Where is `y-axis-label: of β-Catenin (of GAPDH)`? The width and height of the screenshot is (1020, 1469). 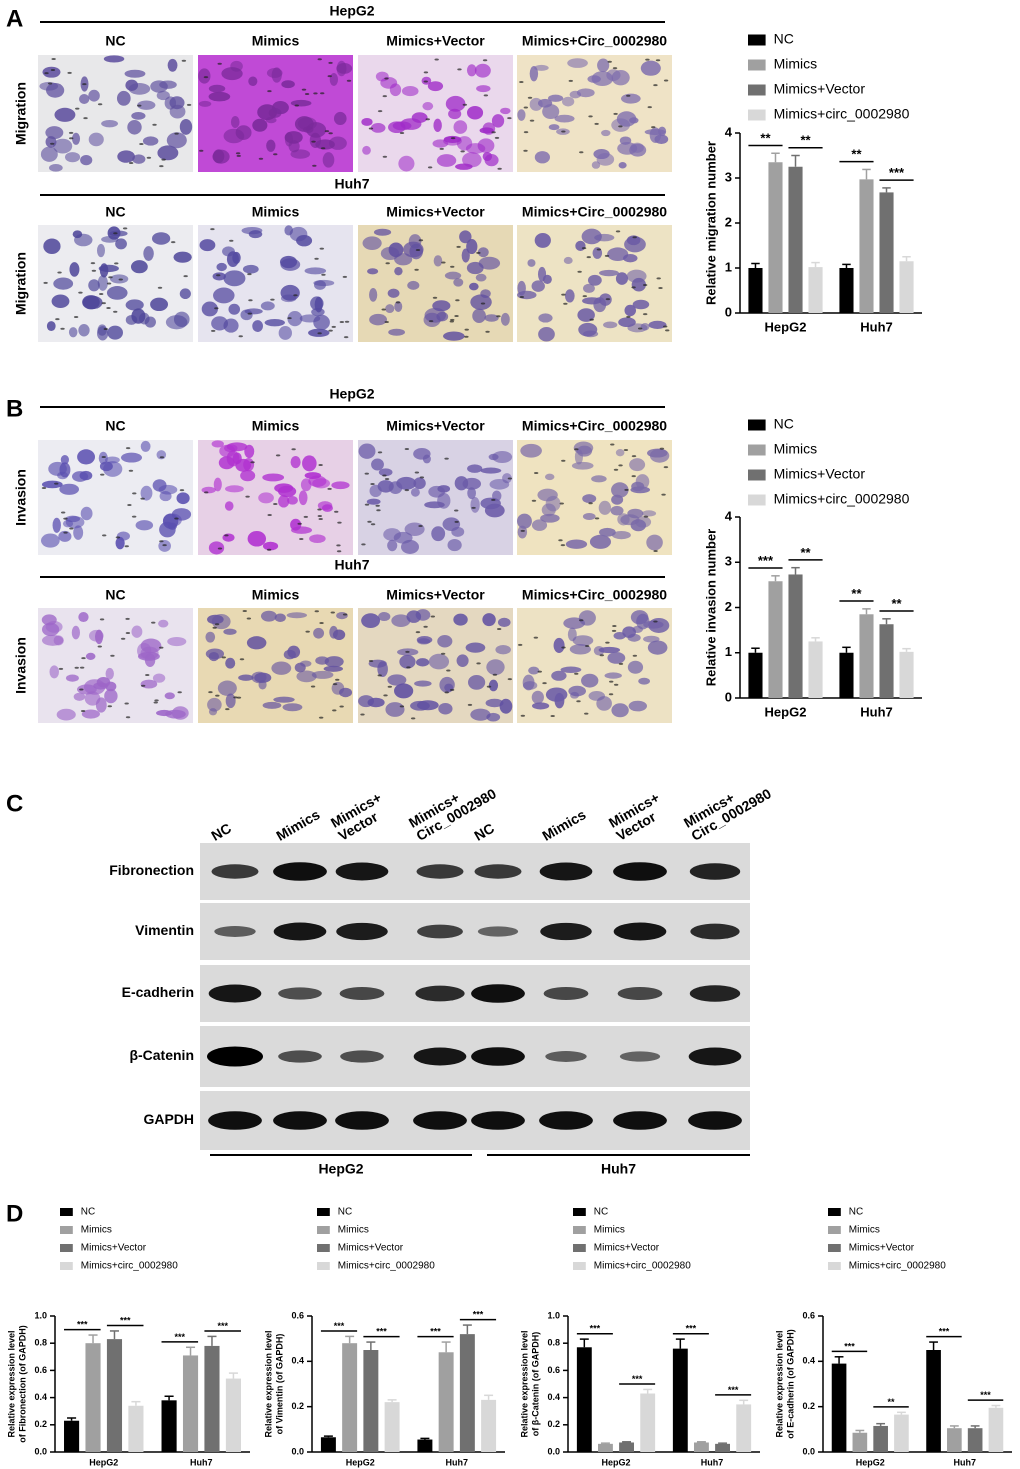 y-axis-label: of β-Catenin (of GAPDH) is located at coordinates (535, 1384).